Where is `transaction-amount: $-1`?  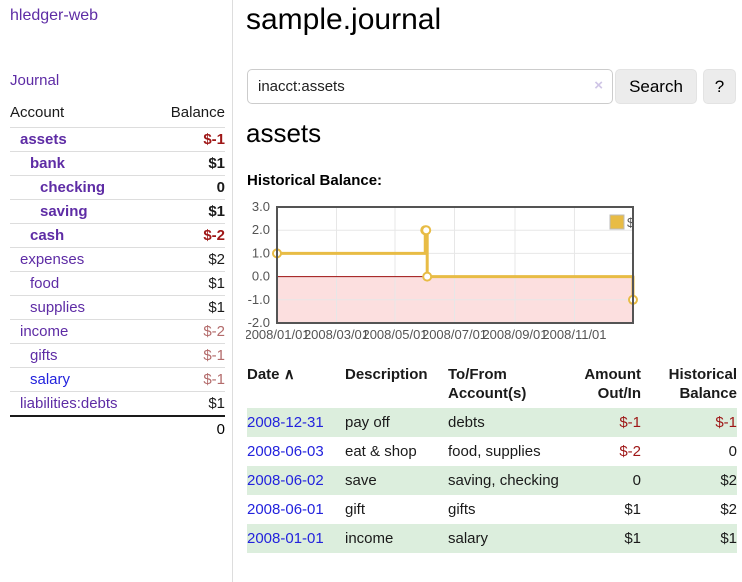 transaction-amount: $-1 is located at coordinates (630, 422).